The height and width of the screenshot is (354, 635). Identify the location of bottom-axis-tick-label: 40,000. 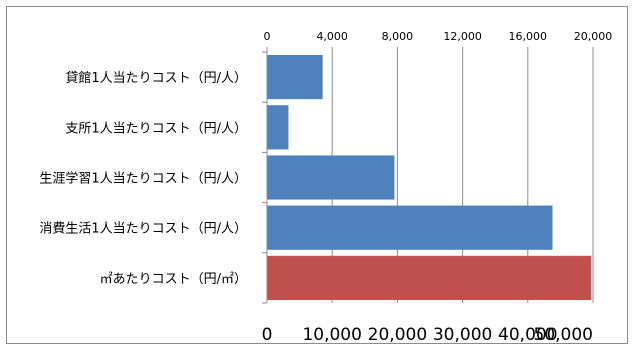
(527, 335).